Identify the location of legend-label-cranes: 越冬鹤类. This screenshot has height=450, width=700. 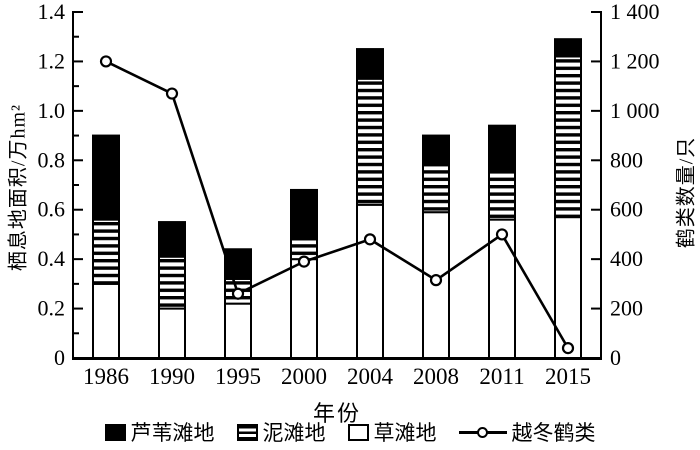
(553, 433).